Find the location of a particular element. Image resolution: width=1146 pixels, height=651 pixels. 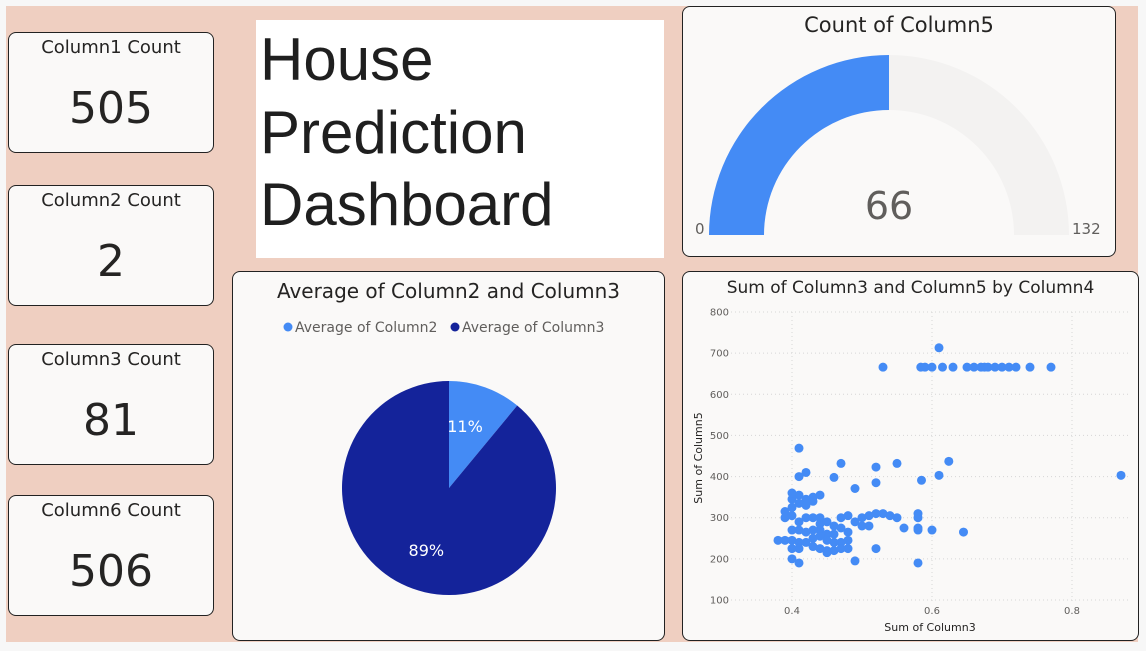

kpi-card-column1-count: Column1 Count 505 is located at coordinates (111, 92).